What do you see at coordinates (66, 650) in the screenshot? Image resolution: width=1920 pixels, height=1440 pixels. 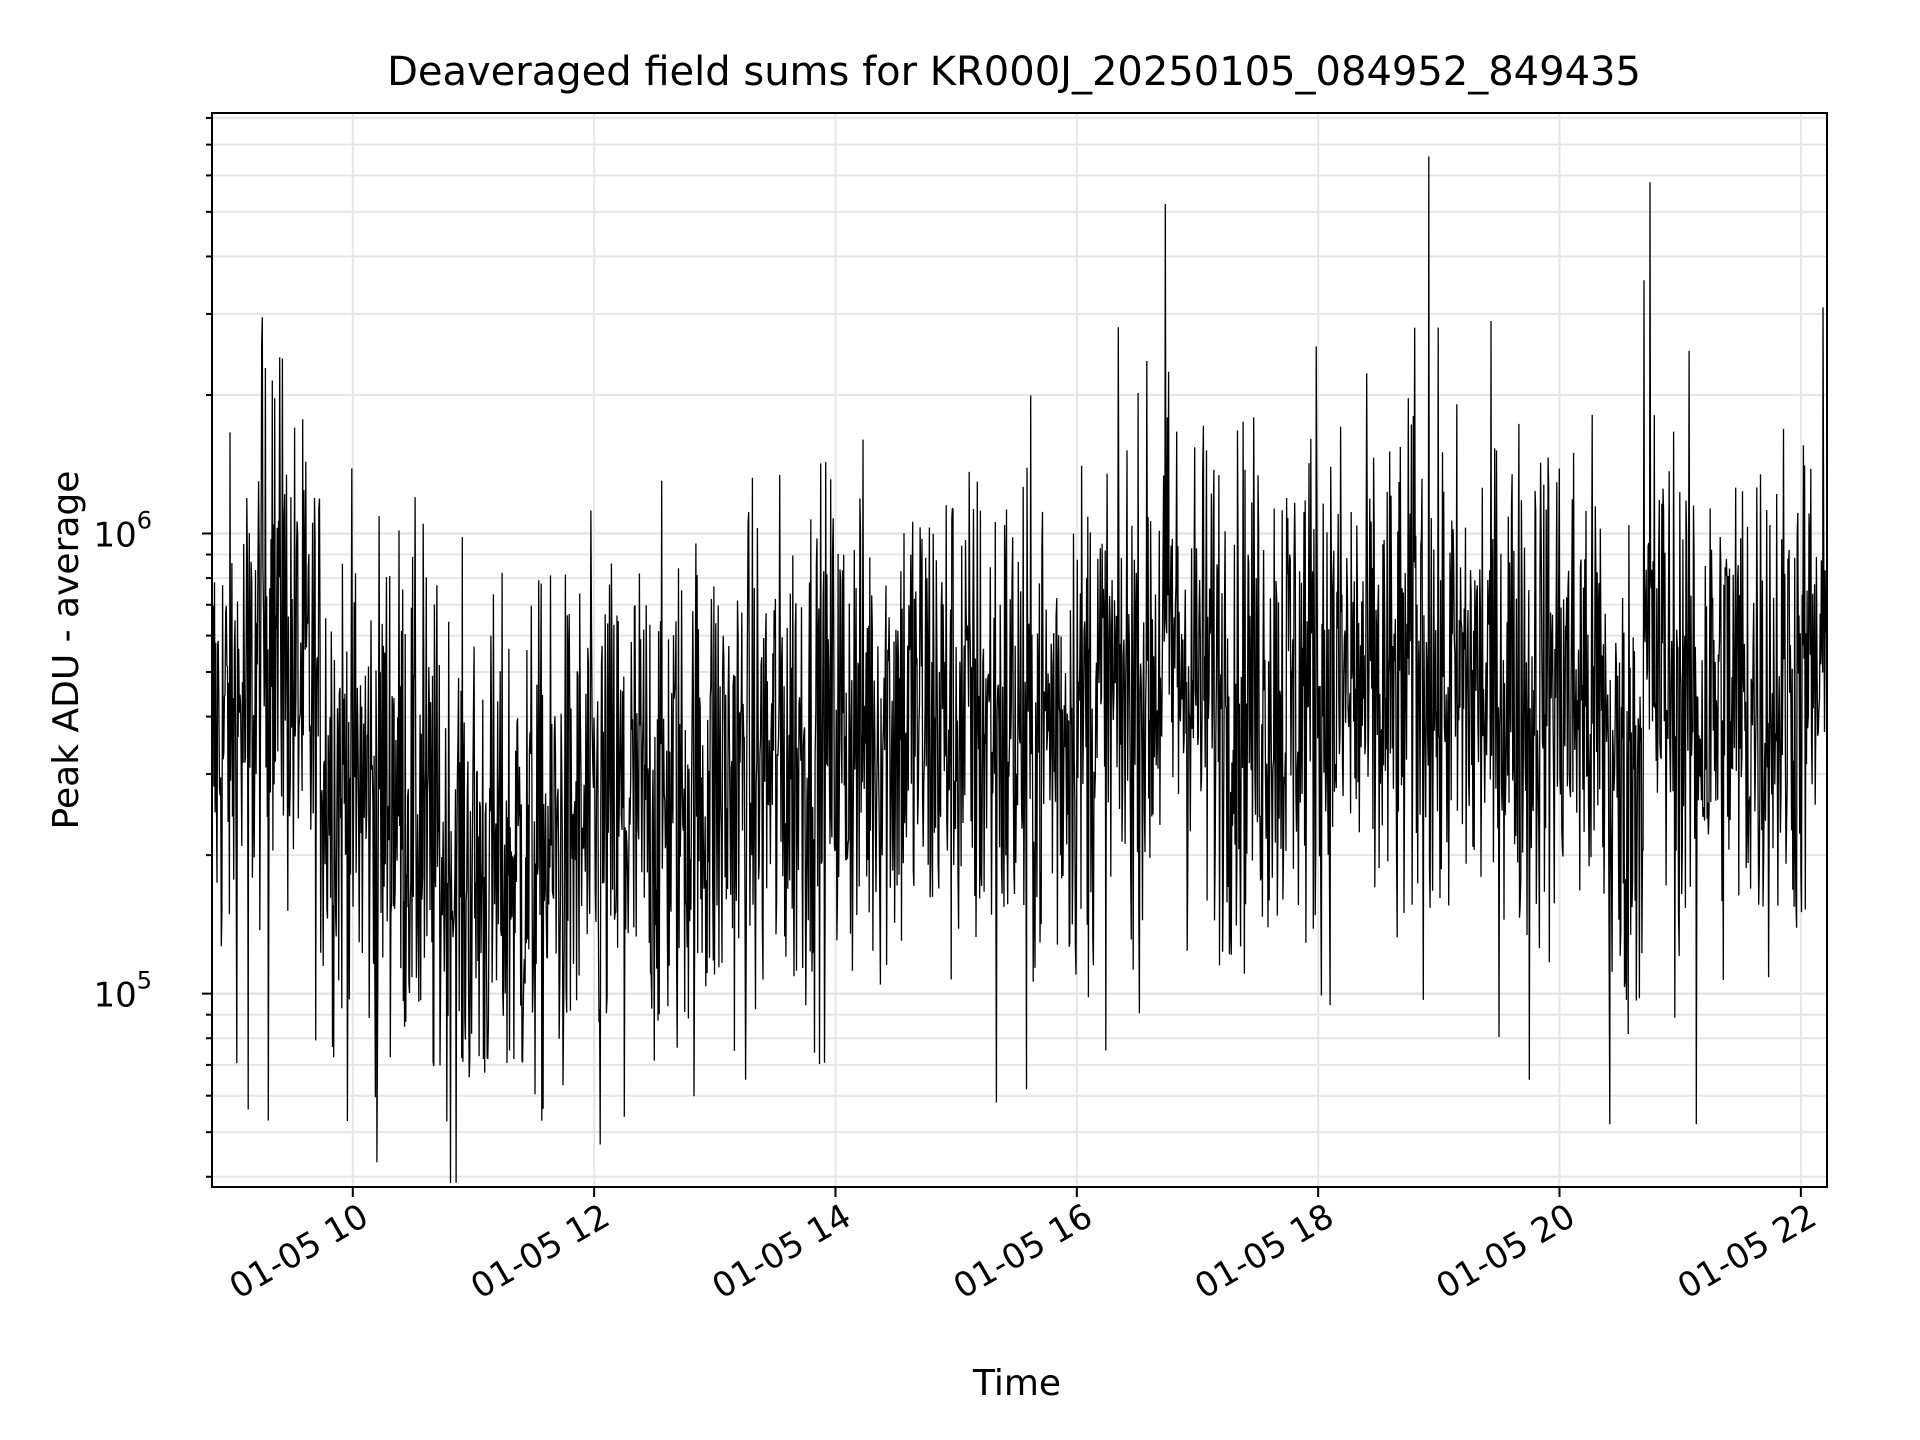 I see `y-axis-label: Peak ADU - average` at bounding box center [66, 650].